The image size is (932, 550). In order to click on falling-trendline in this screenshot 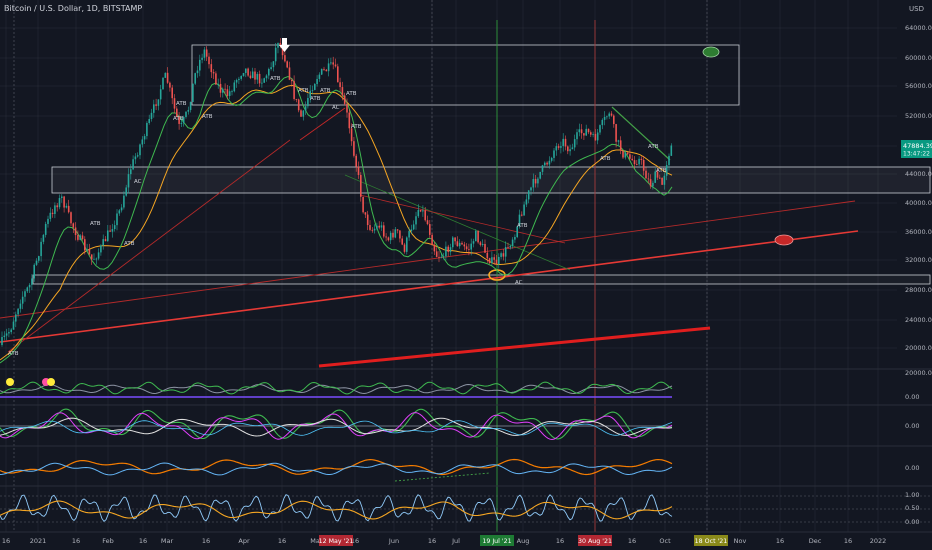, I will do `click(457, 222)`.